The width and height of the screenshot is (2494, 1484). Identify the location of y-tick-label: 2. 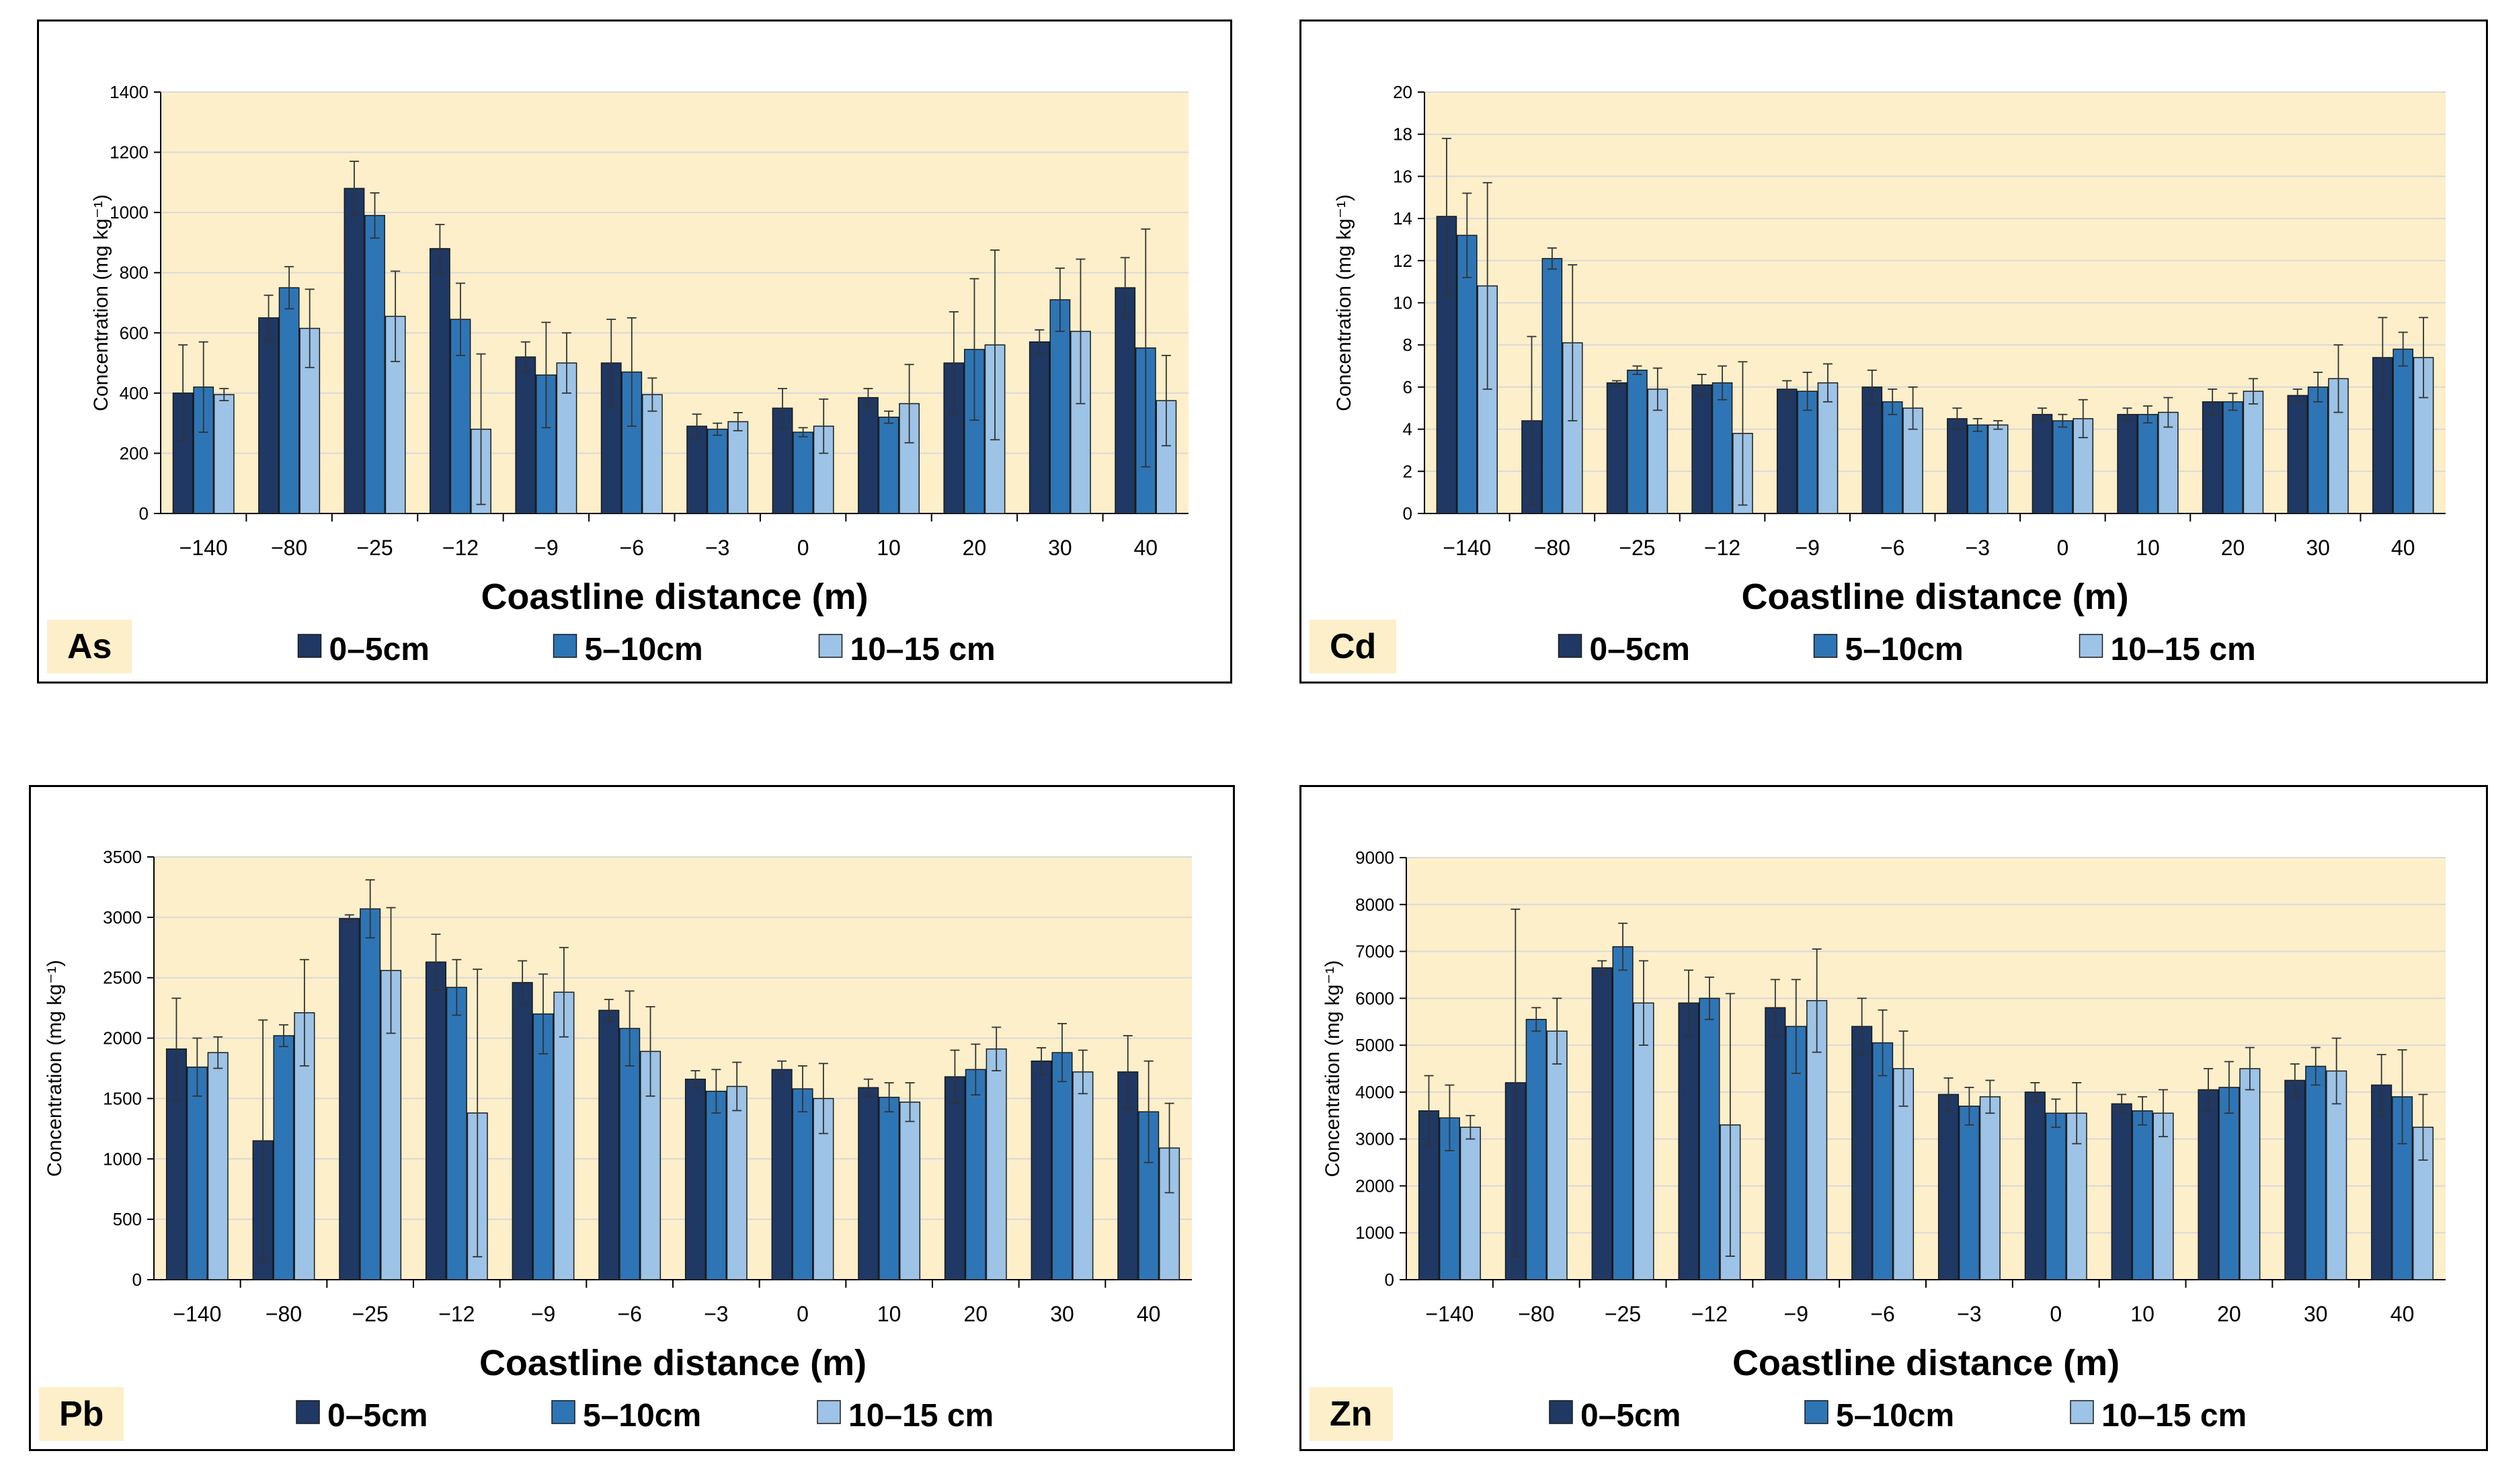
(1407, 471).